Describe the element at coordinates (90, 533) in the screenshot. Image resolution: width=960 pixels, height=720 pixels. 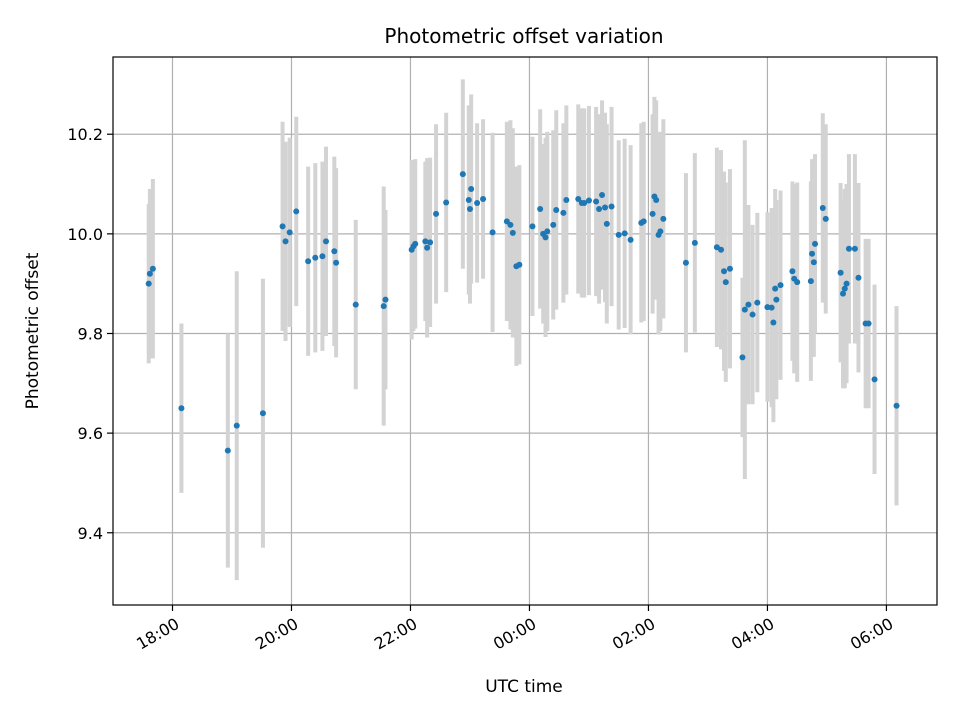
I see `y-tick-label: 9.4` at that location.